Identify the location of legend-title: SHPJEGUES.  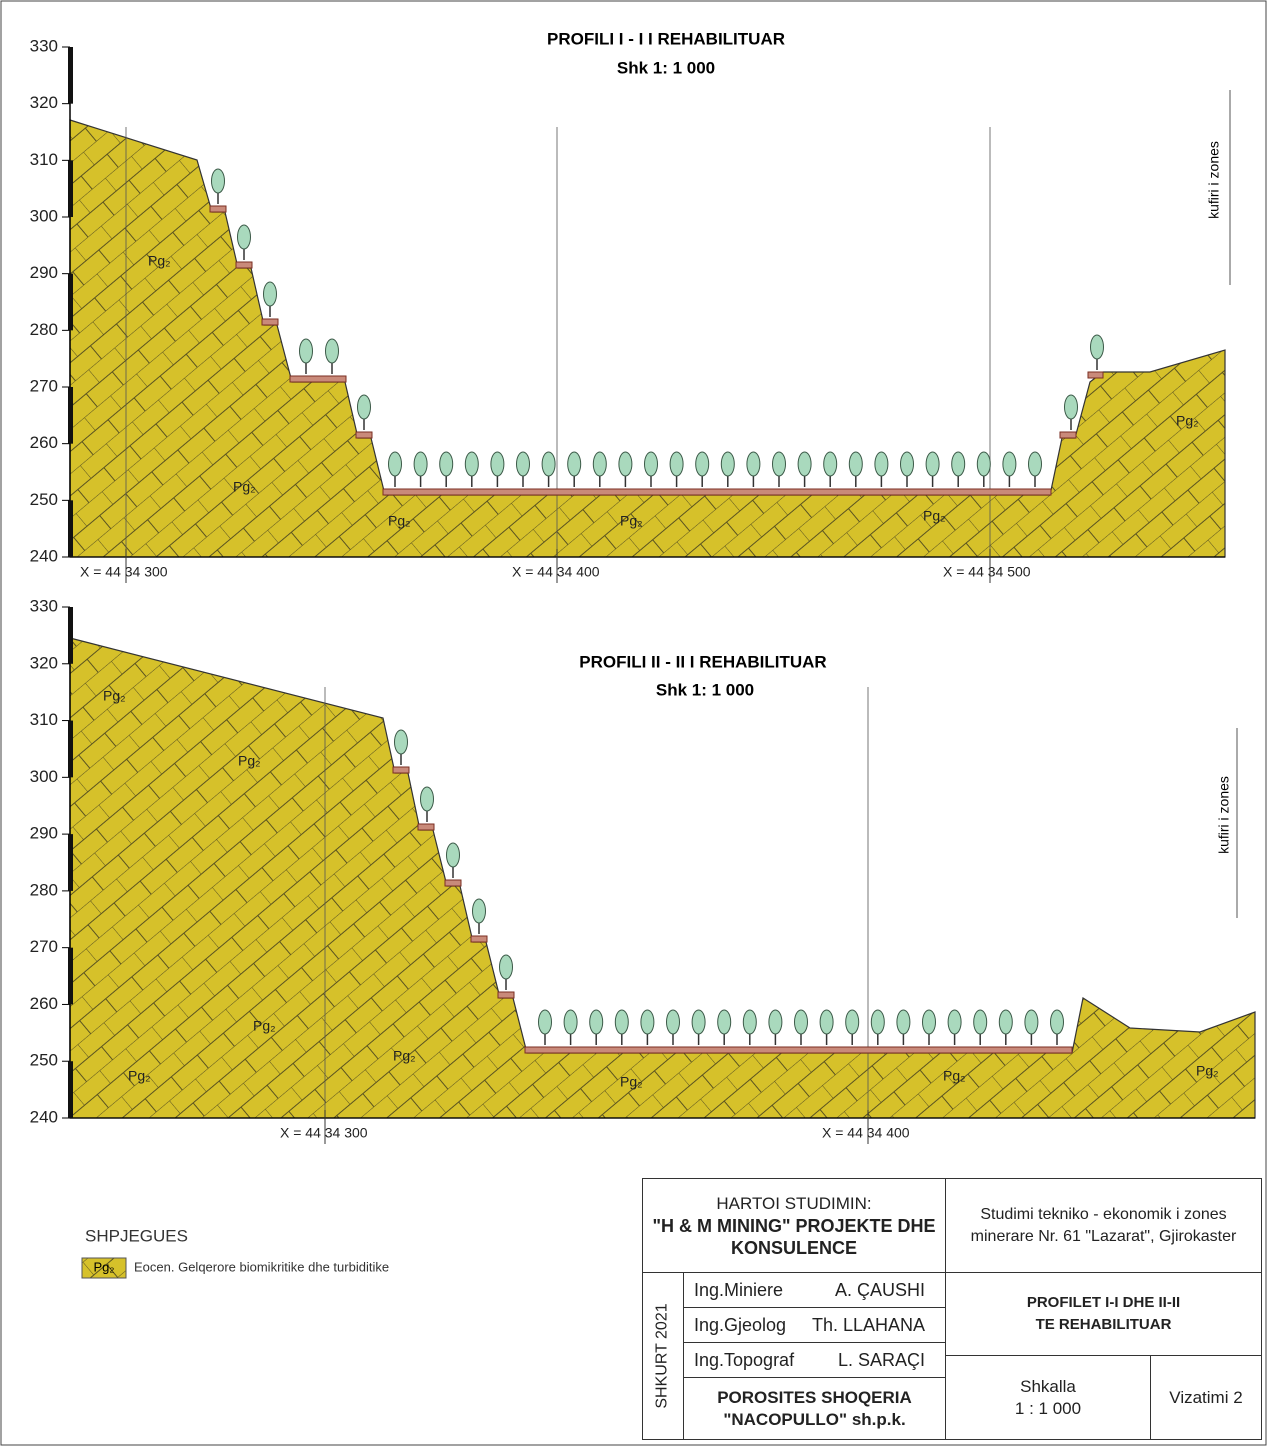
(136, 1235).